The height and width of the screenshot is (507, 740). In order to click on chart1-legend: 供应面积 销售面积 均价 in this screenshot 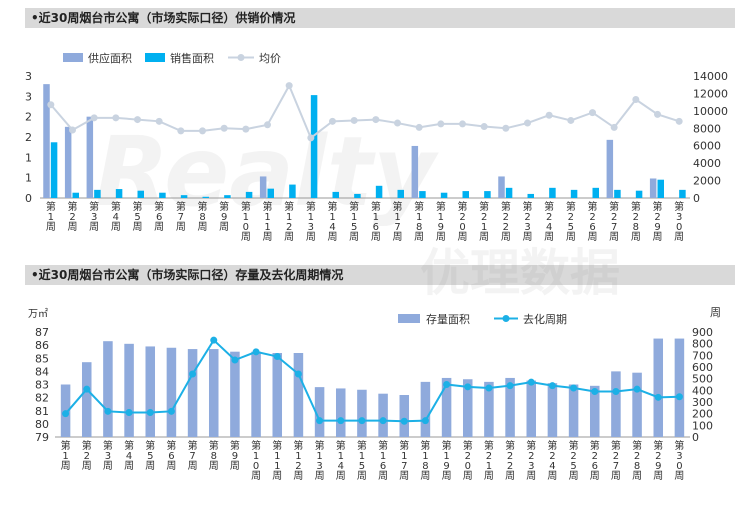, I will do `click(172, 58)`.